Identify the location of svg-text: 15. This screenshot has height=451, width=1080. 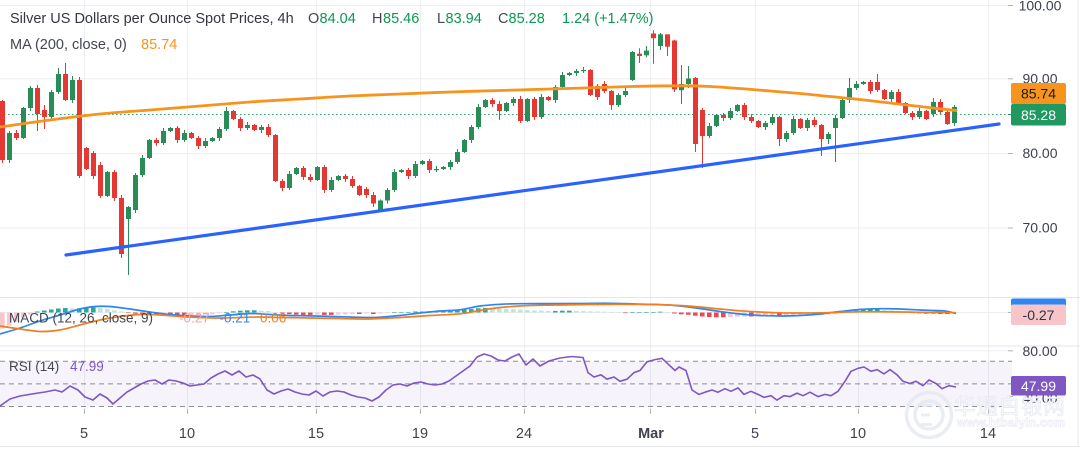
(316, 434).